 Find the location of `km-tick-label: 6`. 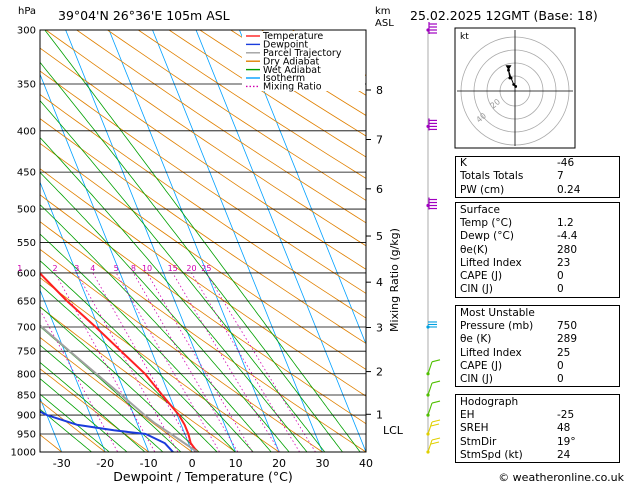

km-tick-label: 6 is located at coordinates (379, 189).